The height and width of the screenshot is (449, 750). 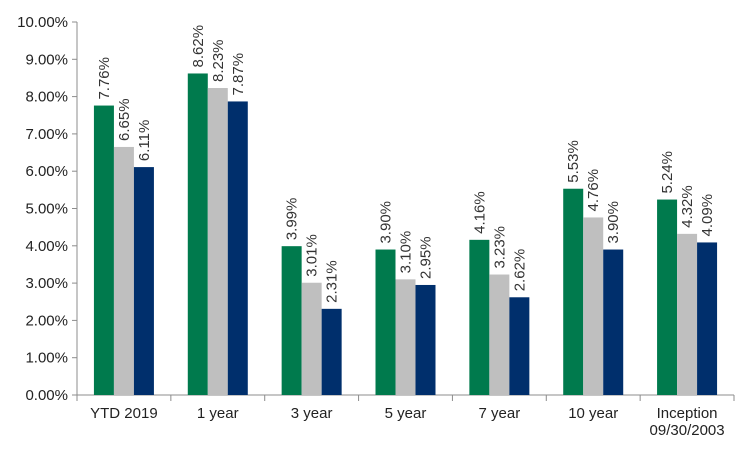 I want to click on y-tick-label: 5.00%, so click(x=46, y=209).